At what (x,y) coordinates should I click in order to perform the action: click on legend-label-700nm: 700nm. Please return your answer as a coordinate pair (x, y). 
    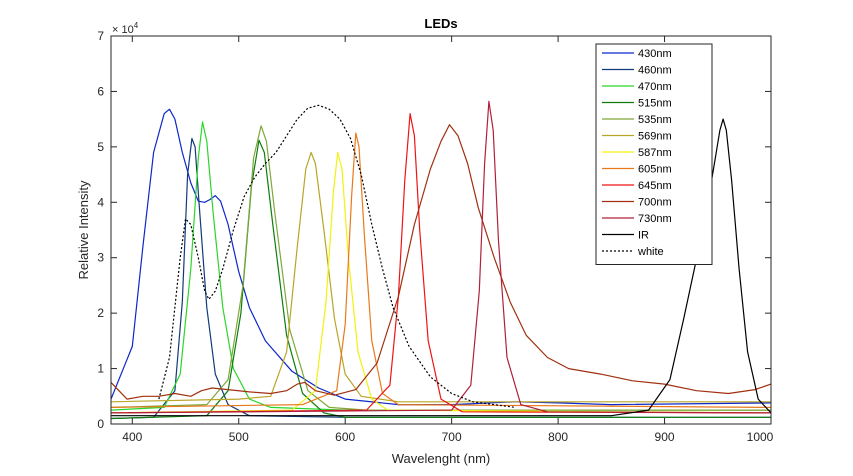
    Looking at the image, I should click on (655, 203).